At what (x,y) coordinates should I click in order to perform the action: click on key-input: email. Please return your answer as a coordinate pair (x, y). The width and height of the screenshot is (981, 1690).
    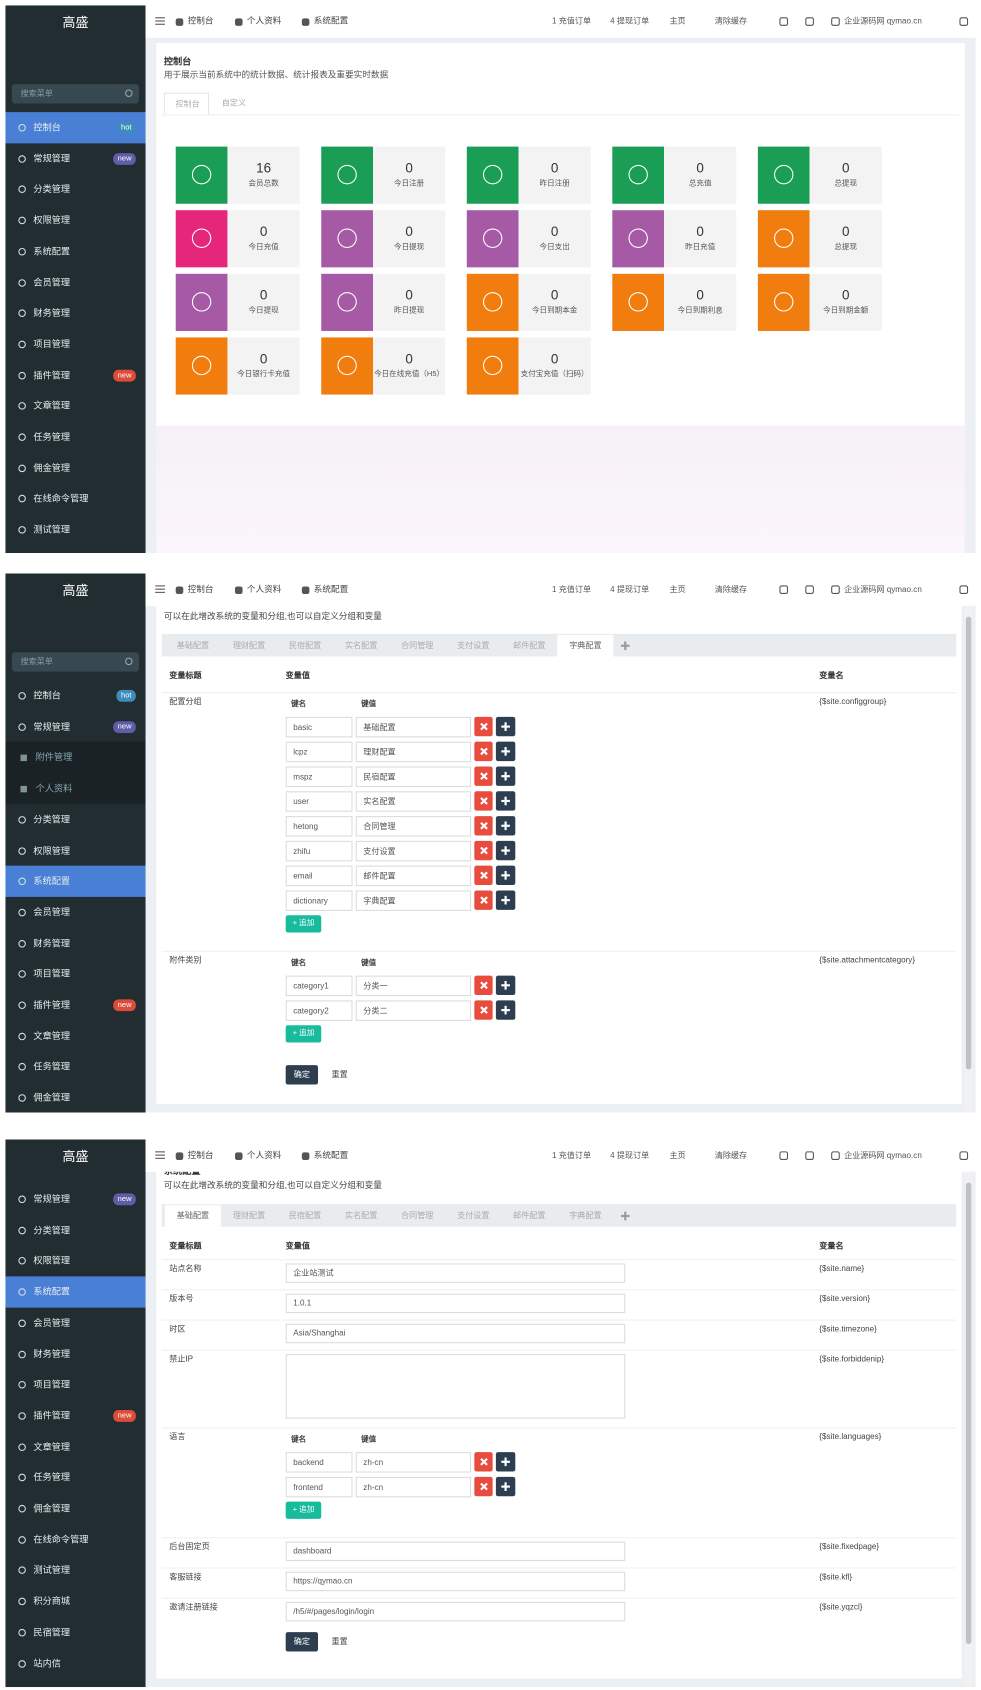
    Looking at the image, I should click on (319, 875).